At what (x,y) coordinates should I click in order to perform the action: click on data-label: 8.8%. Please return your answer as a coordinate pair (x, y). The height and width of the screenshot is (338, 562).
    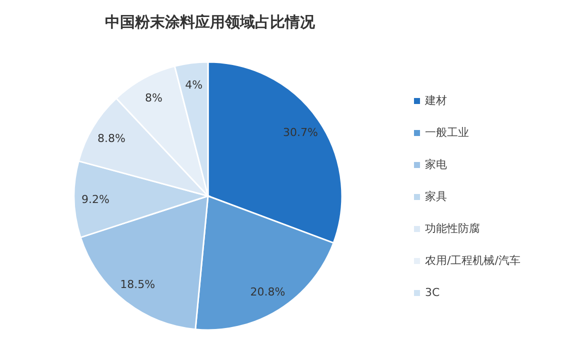
    Looking at the image, I should click on (112, 139).